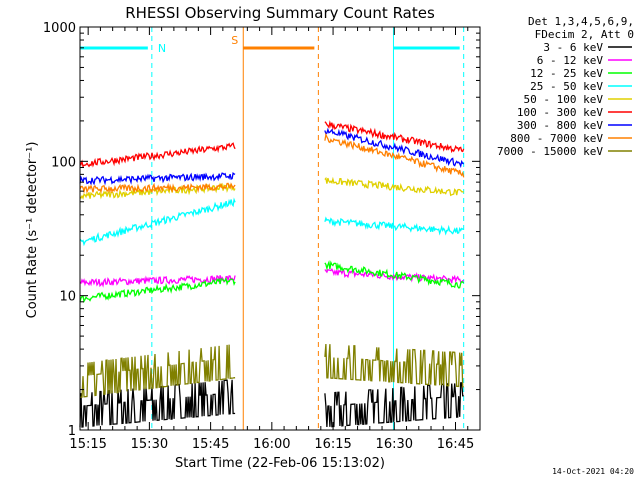 Image resolution: width=640 pixels, height=480 pixels. What do you see at coordinates (271, 444) in the screenshot?
I see `x-tick-label: 16:00` at bounding box center [271, 444].